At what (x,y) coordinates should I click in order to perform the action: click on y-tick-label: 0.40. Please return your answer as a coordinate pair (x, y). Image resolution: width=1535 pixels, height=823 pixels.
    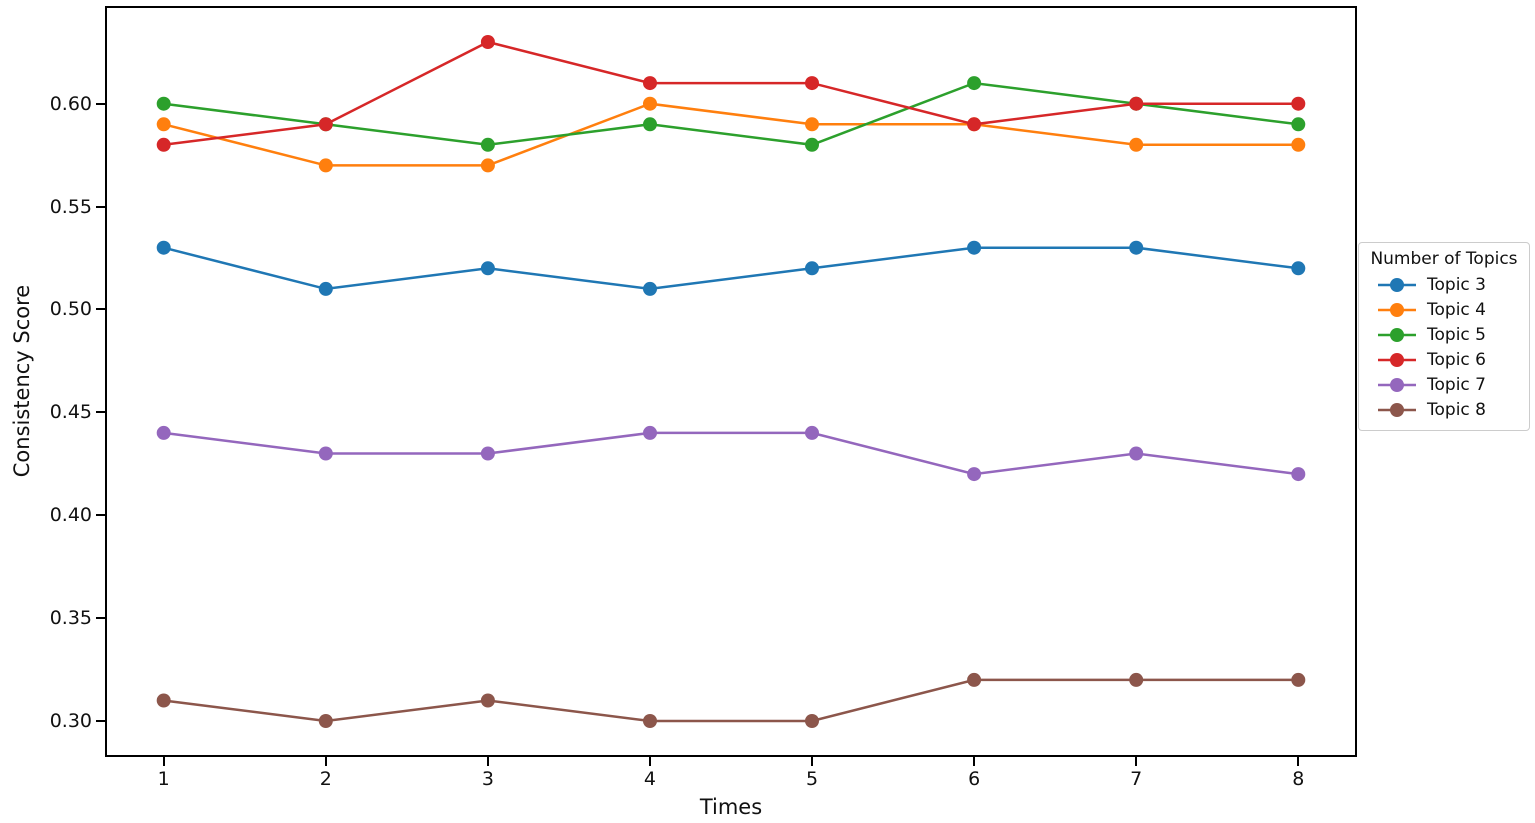
    Looking at the image, I should click on (70, 515).